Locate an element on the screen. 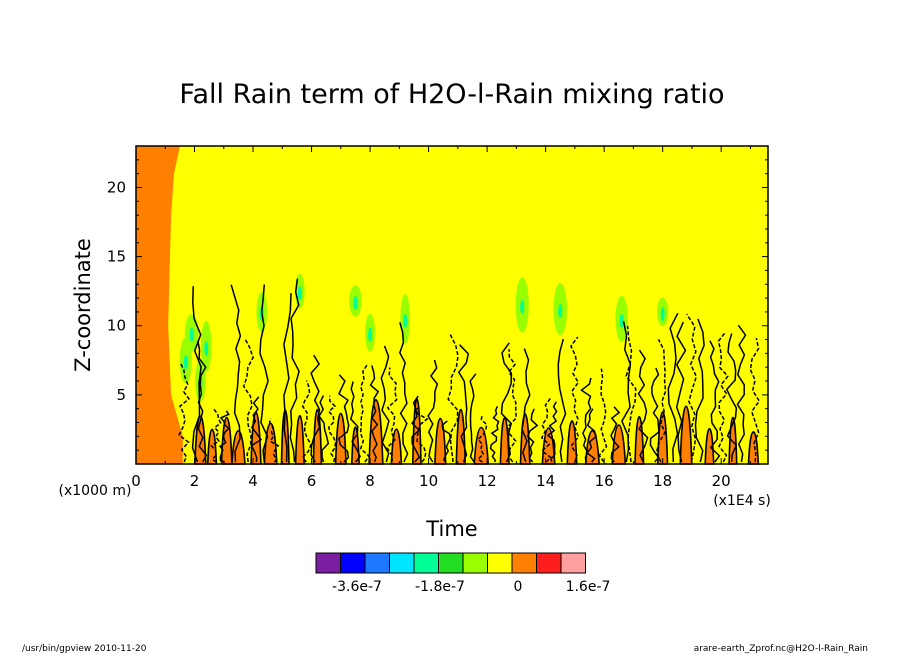  y-tick-label: 10 is located at coordinates (116, 326).